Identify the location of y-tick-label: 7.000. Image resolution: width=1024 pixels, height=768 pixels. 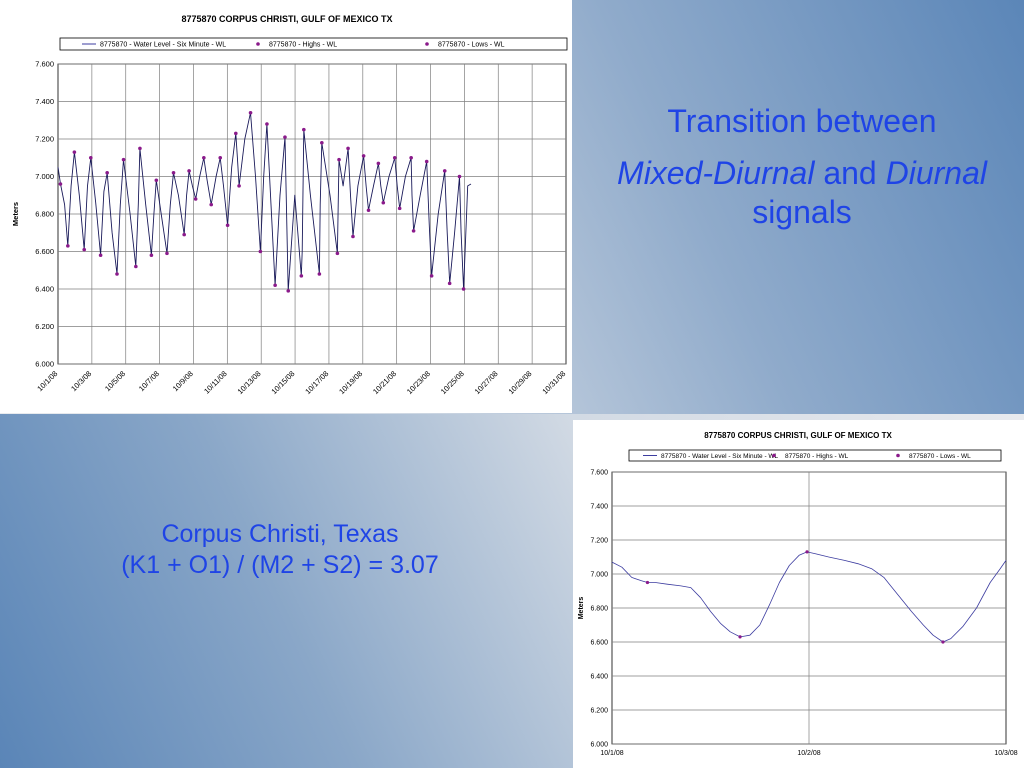
(599, 574).